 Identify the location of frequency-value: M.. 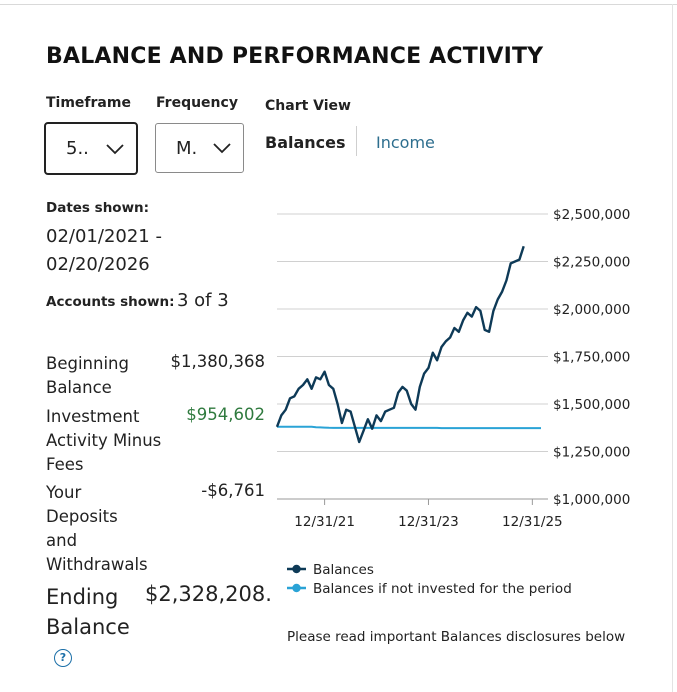
(187, 148).